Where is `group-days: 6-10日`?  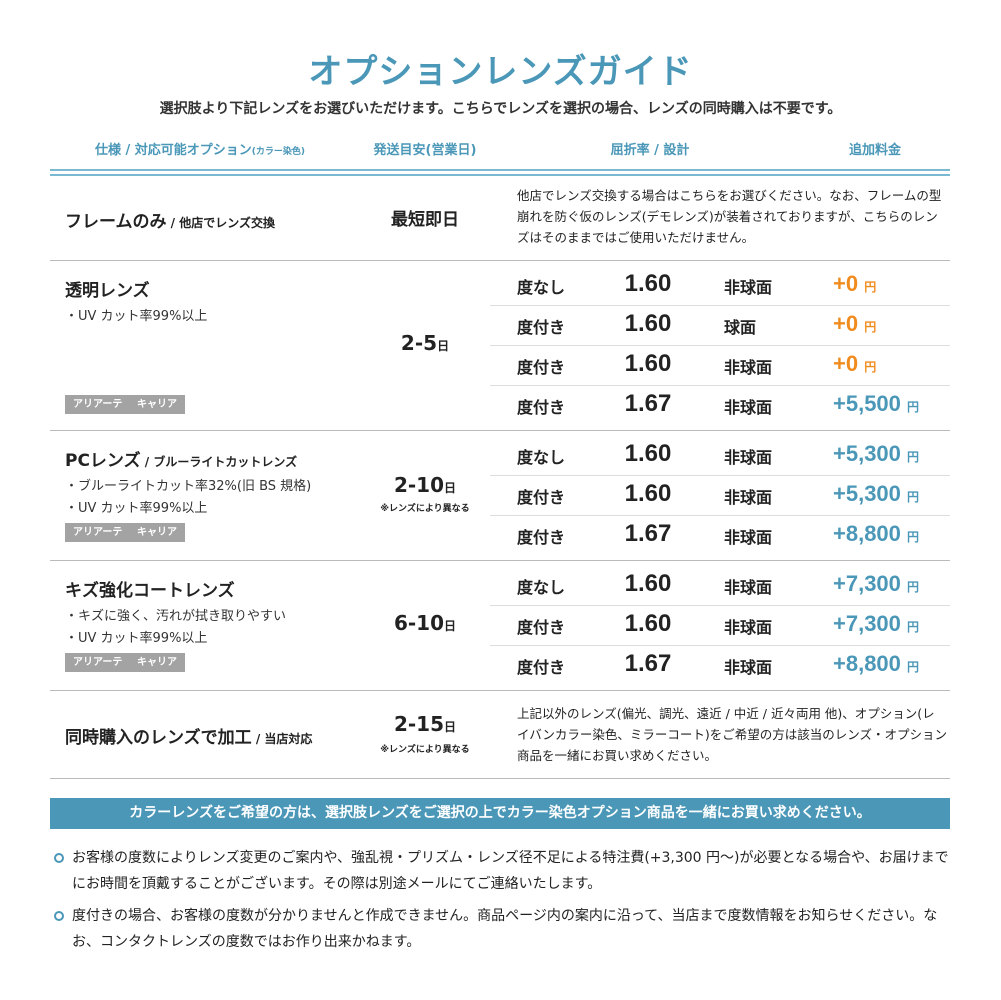
group-days: 6-10日 is located at coordinates (425, 623).